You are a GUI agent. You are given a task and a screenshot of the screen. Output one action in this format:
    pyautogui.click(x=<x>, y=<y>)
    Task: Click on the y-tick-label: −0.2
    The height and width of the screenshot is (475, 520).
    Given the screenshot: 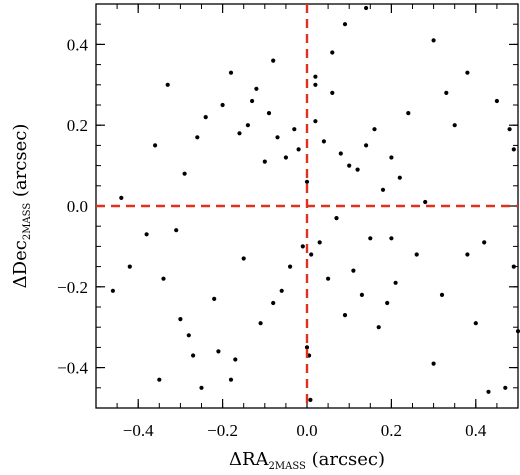 What is the action you would take?
    pyautogui.click(x=72, y=287)
    